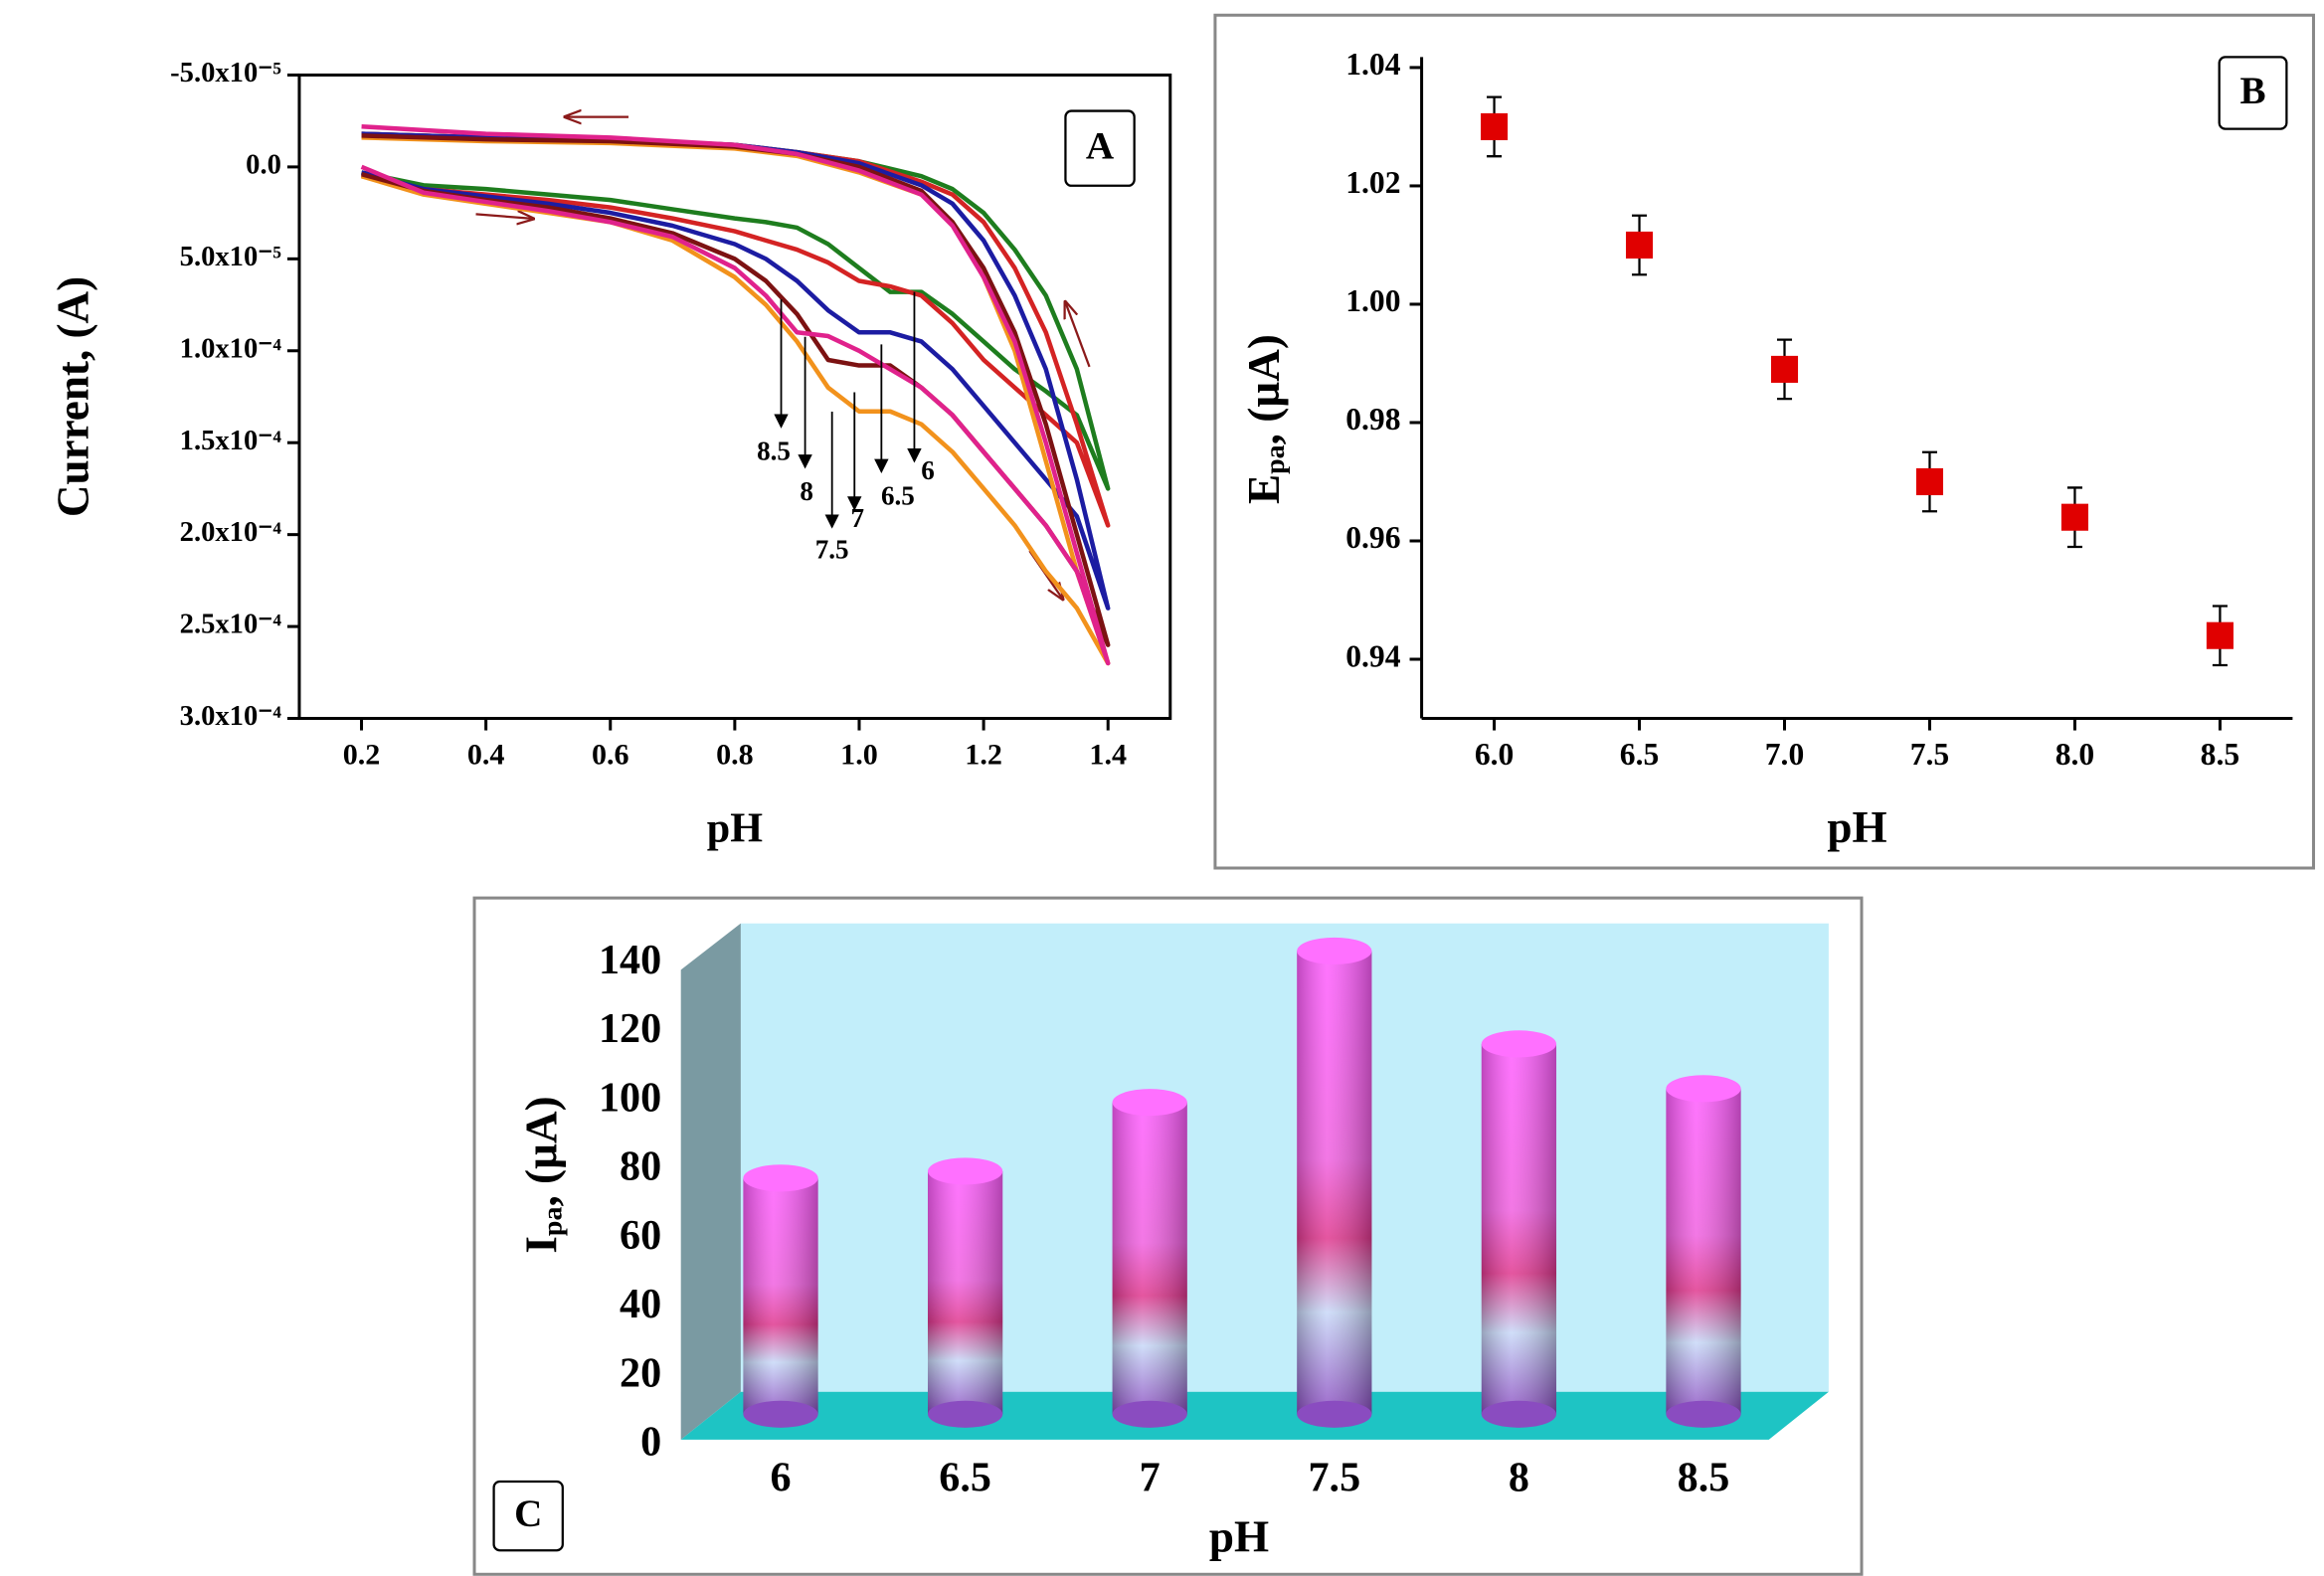 The width and height of the screenshot is (2324, 1576). What do you see at coordinates (1372, 182) in the screenshot?
I see `y-tick-label: 1.02` at bounding box center [1372, 182].